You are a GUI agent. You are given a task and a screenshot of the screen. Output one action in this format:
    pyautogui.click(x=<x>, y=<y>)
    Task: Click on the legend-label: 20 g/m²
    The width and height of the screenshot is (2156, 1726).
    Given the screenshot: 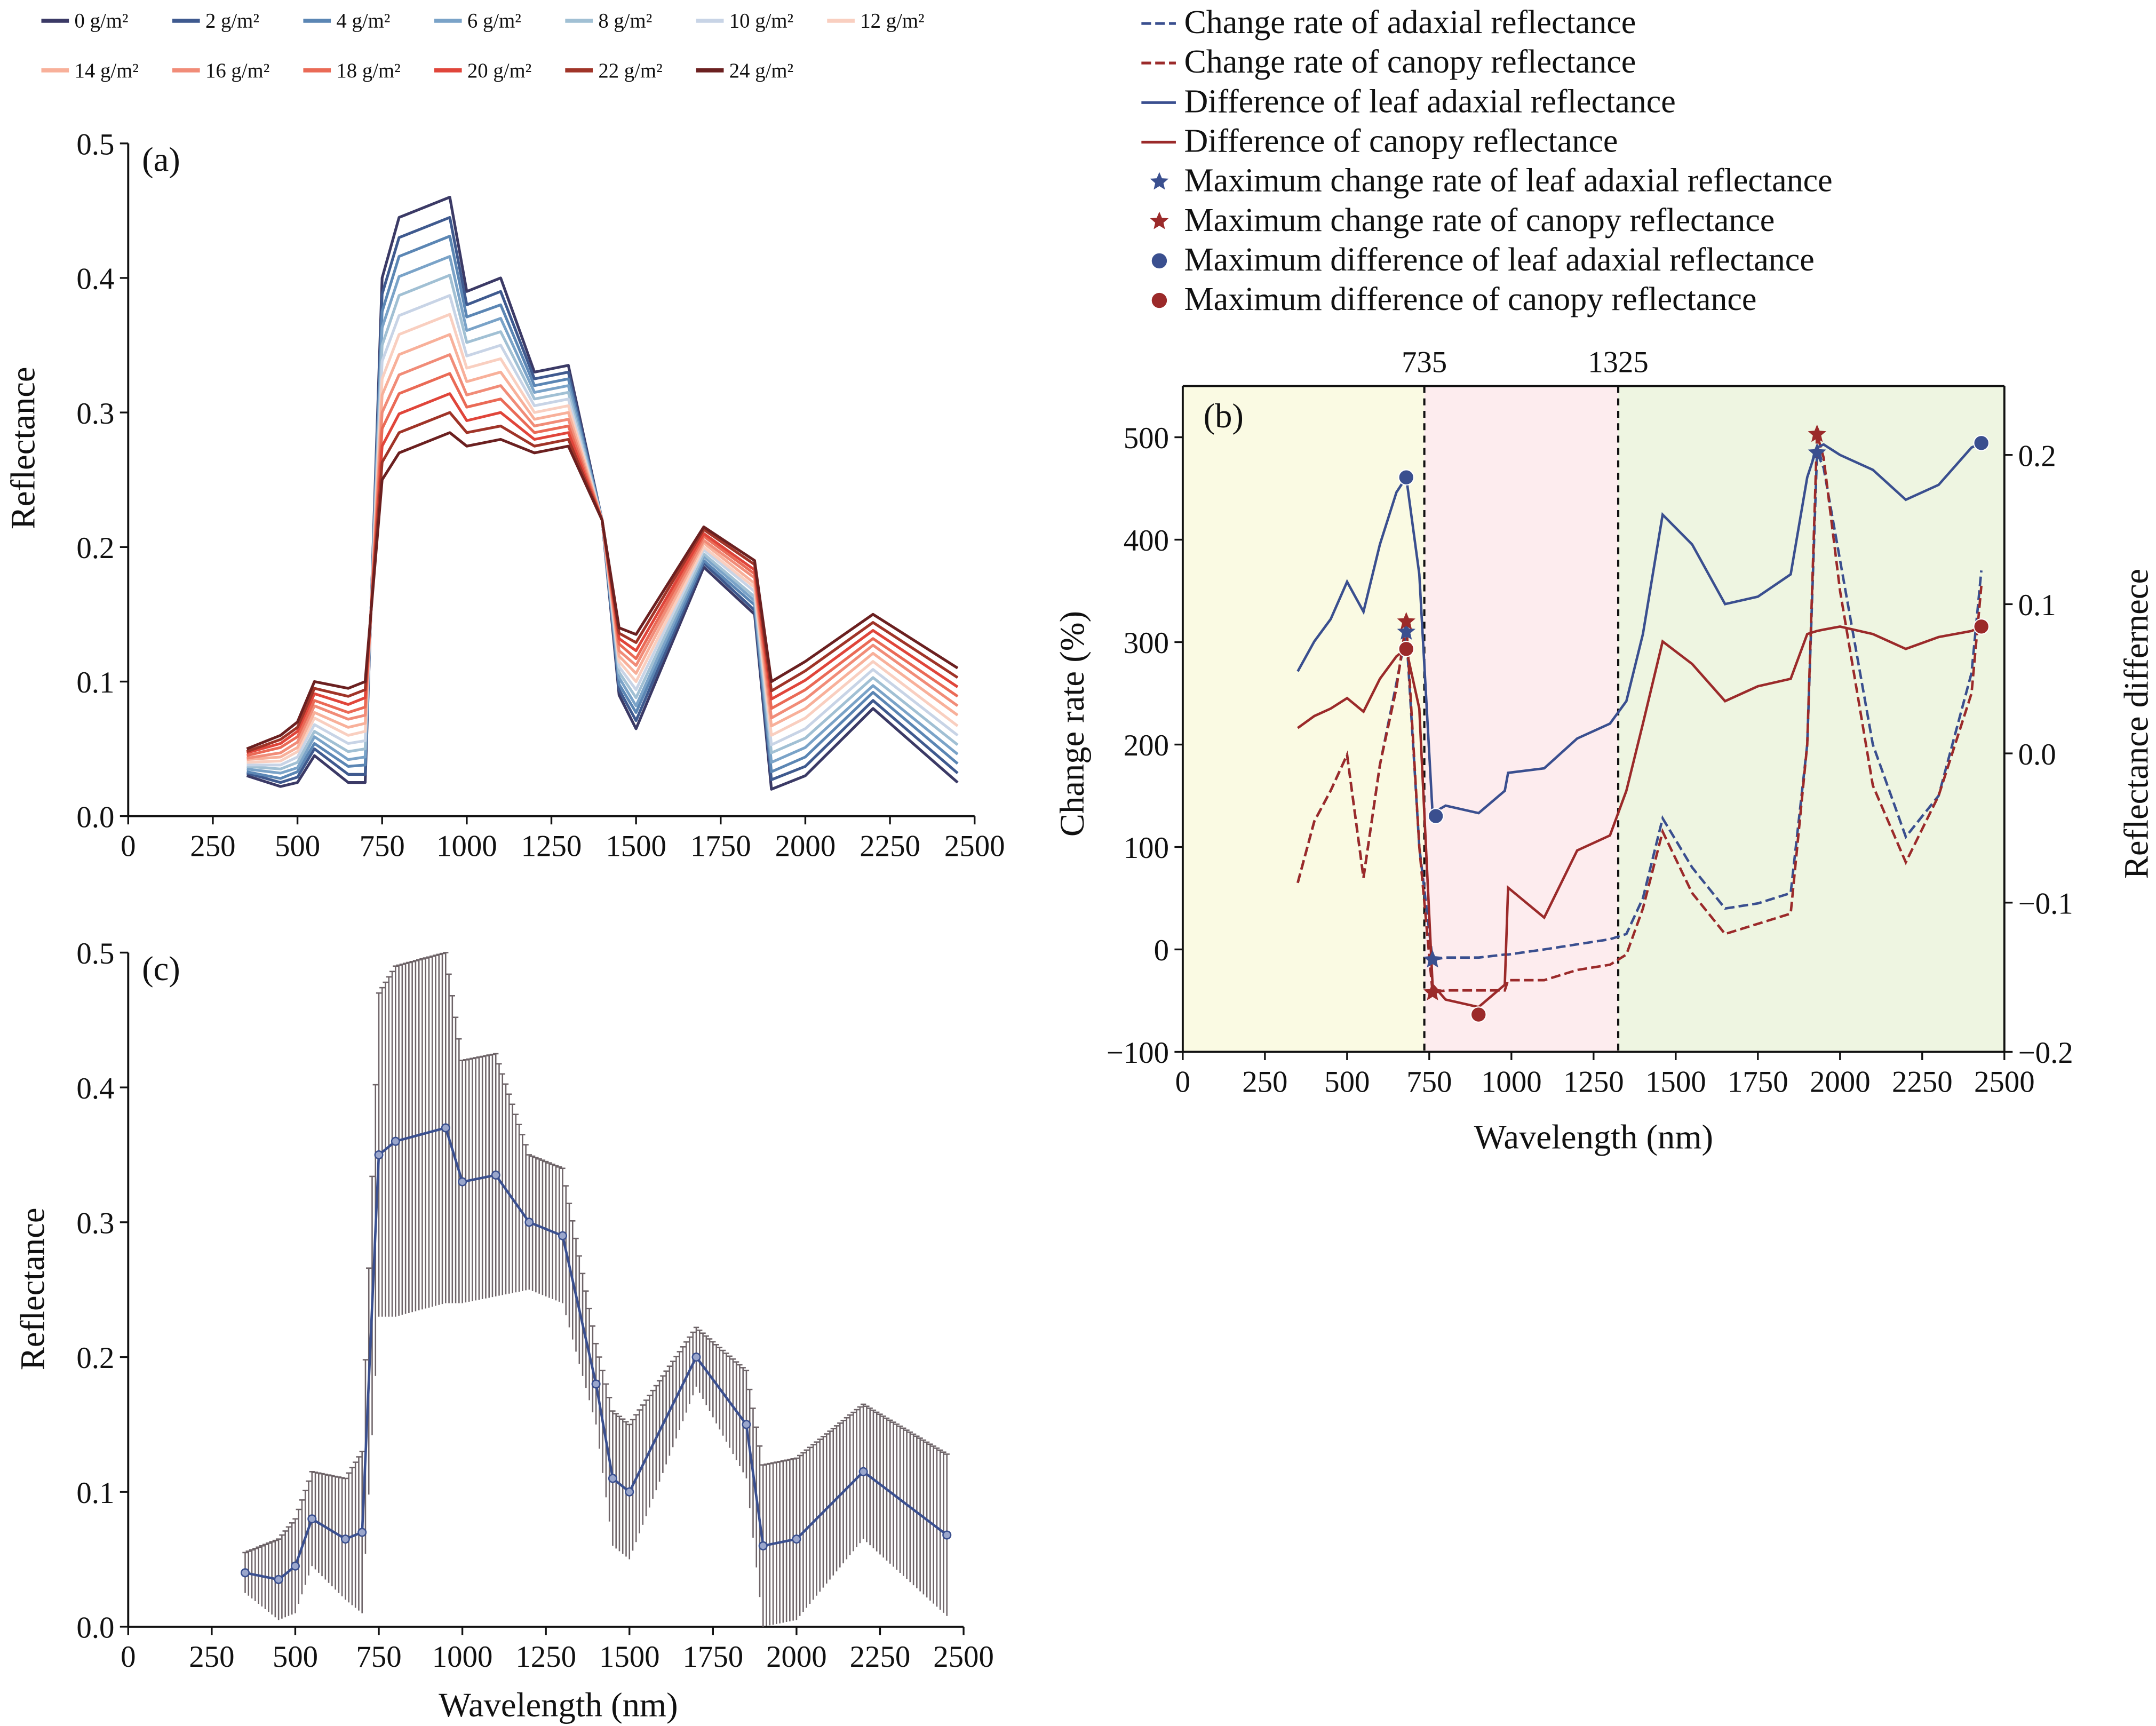 What is the action you would take?
    pyautogui.click(x=499, y=71)
    